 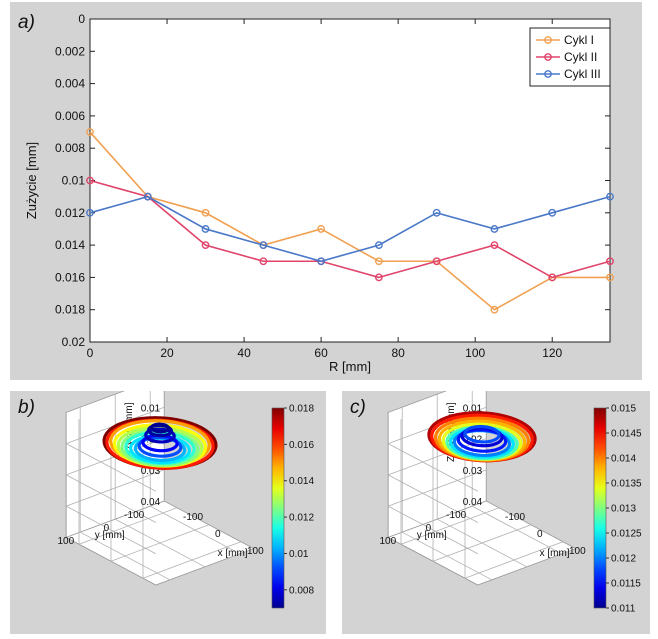 What do you see at coordinates (26, 407) in the screenshot?
I see `panel-label-b: b)` at bounding box center [26, 407].